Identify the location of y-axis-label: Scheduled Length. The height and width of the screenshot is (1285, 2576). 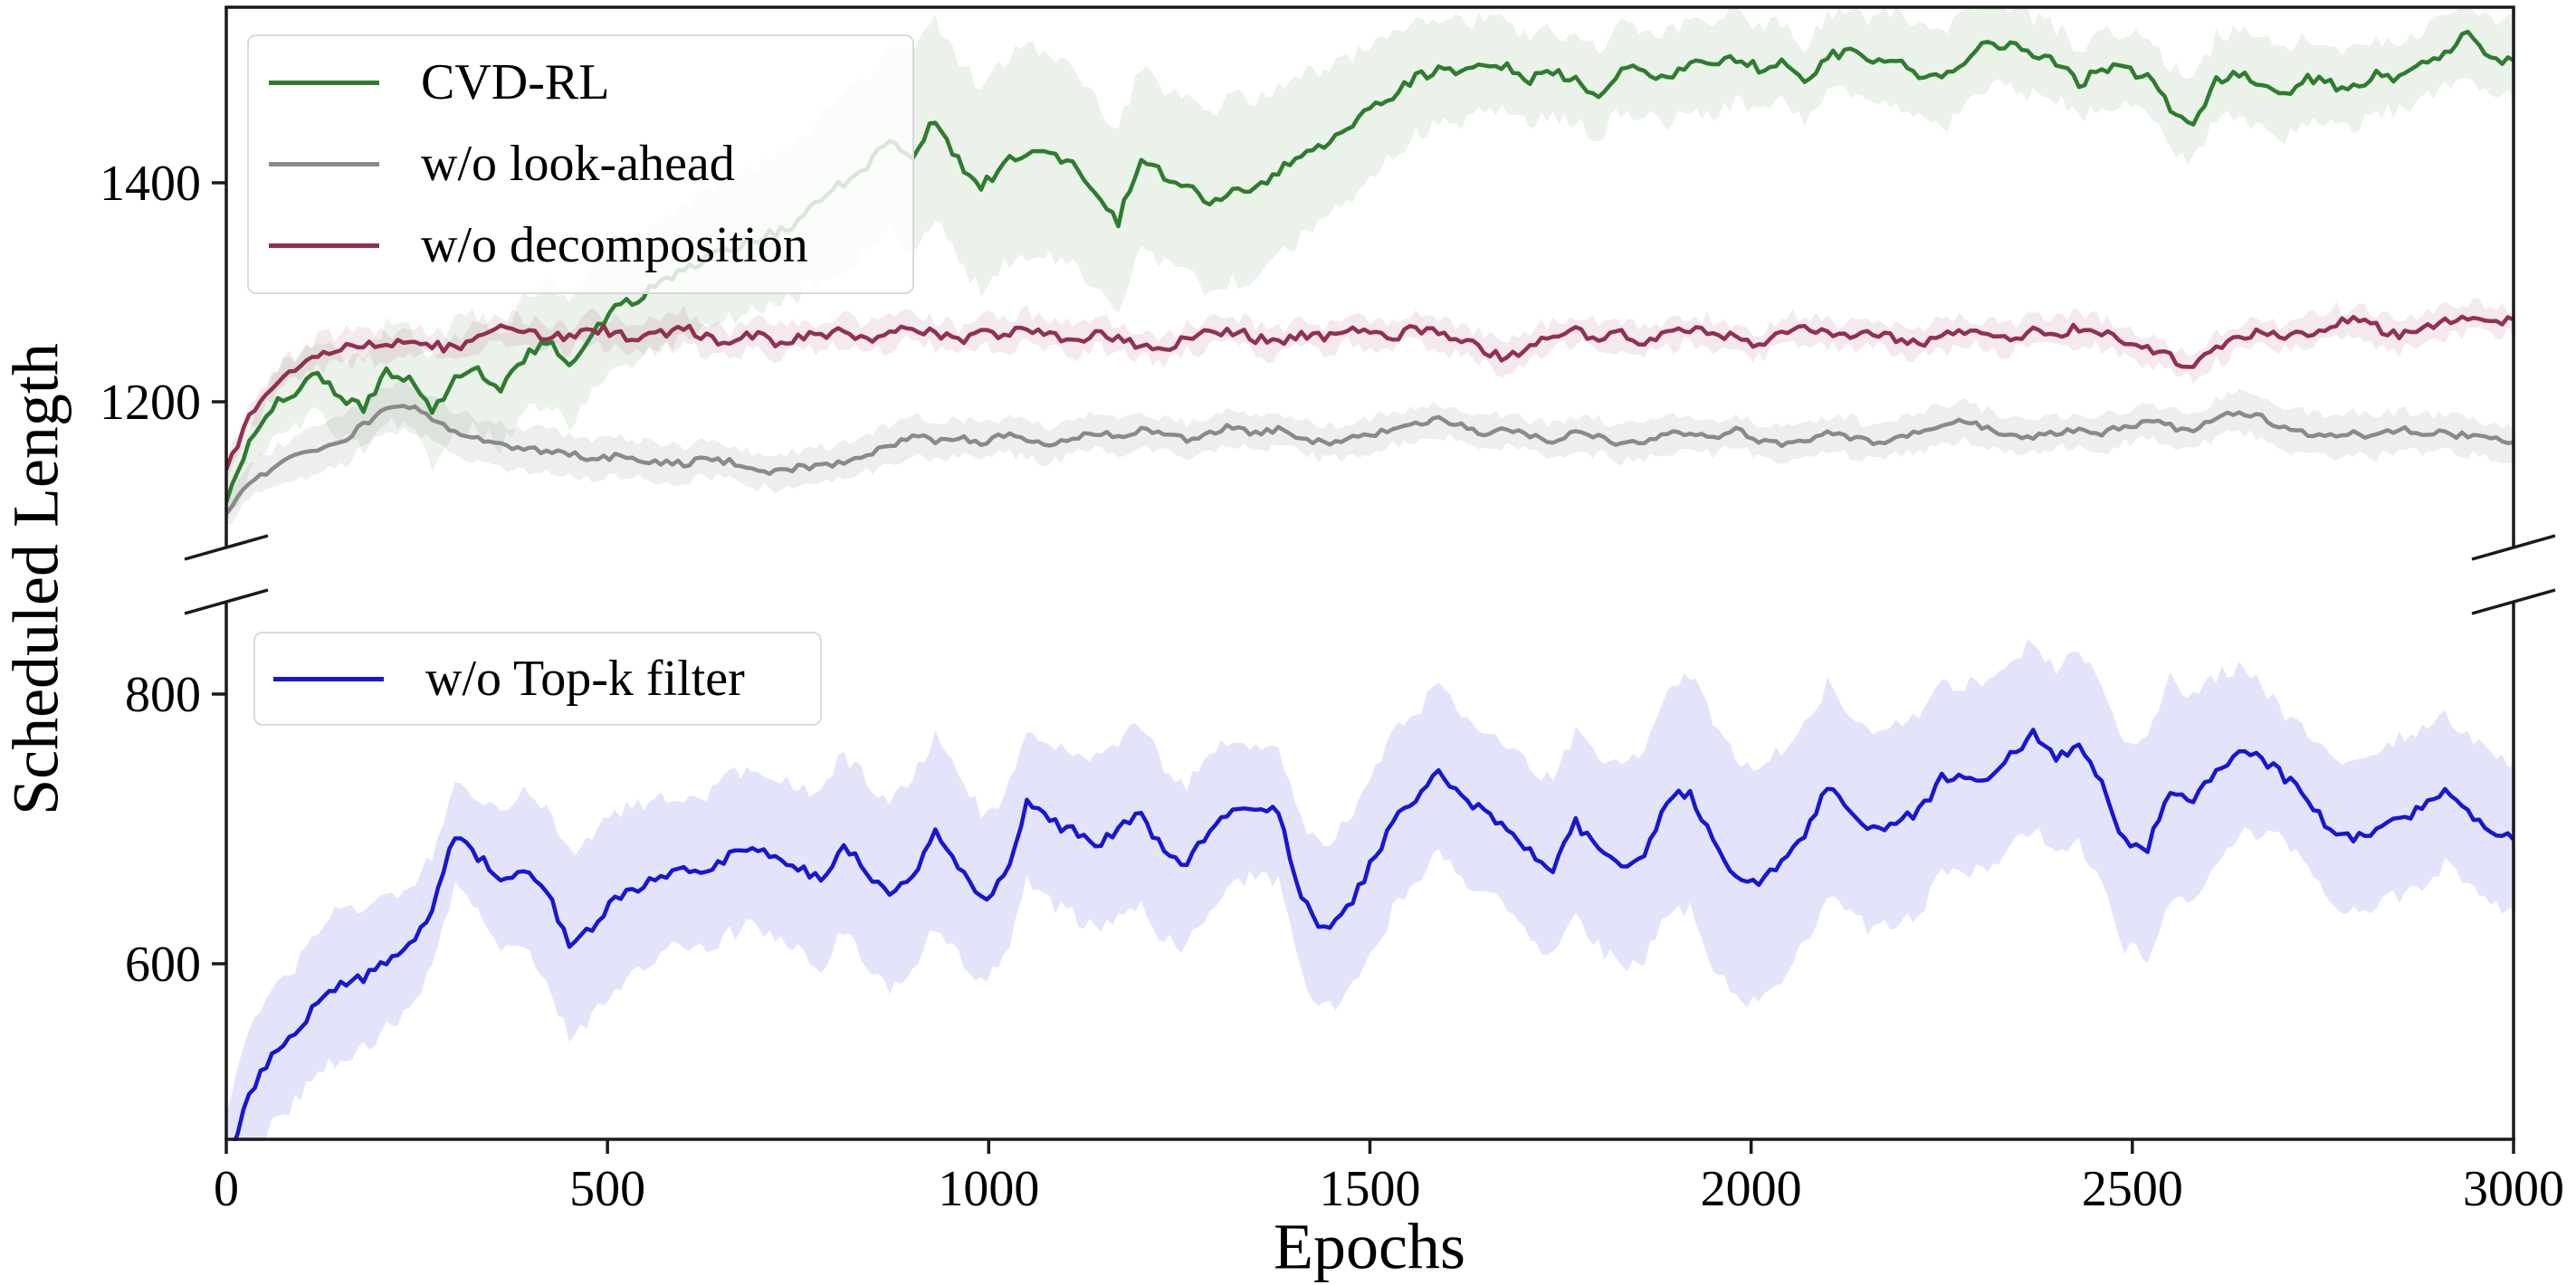
(36, 579).